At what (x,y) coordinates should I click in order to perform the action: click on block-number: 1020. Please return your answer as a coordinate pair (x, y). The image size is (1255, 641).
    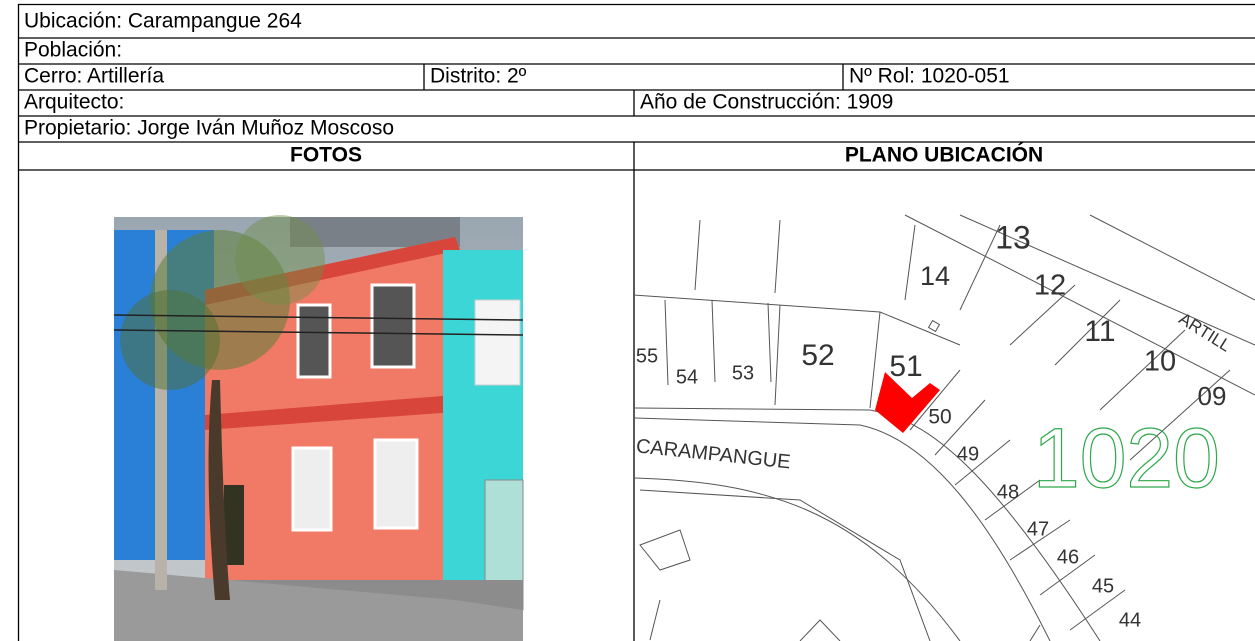
    Looking at the image, I should click on (1126, 458).